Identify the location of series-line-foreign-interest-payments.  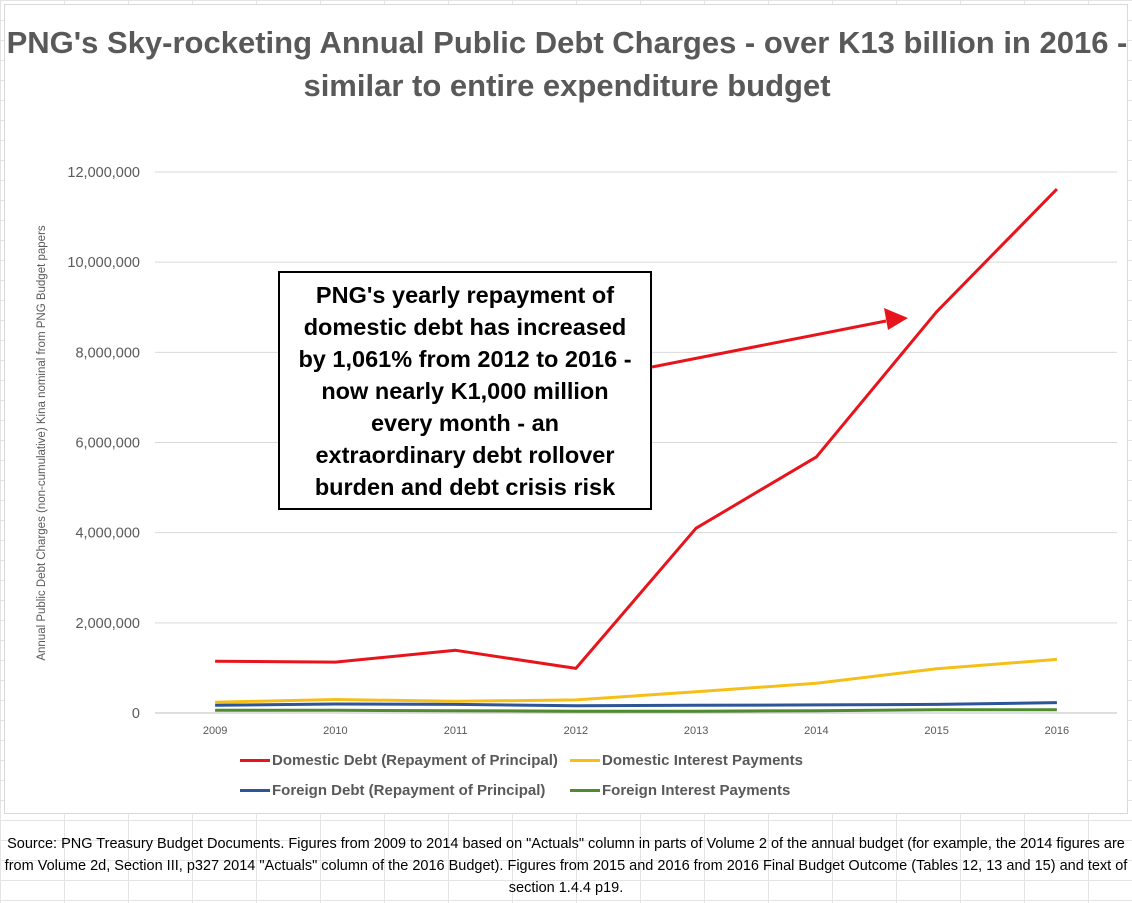
(636, 710).